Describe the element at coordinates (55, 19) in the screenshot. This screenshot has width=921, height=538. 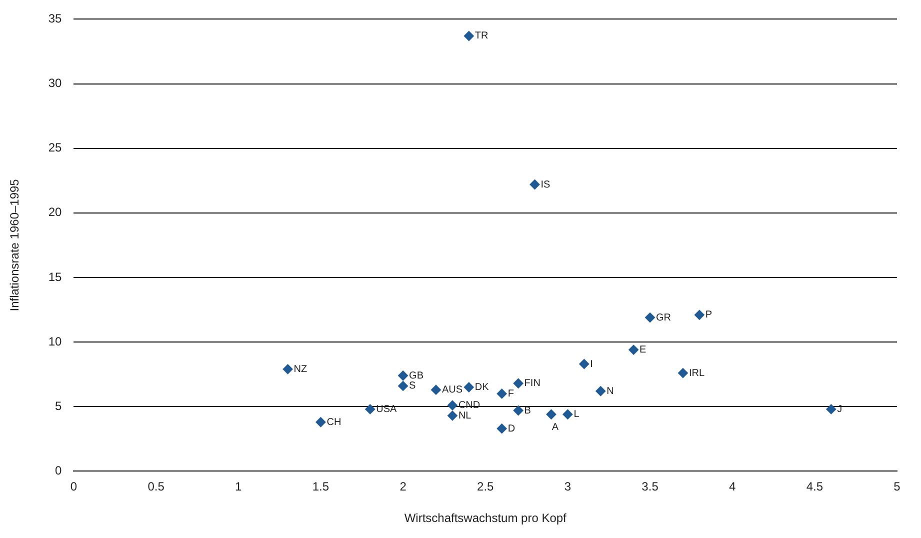
I see `y-tick-label: 35` at that location.